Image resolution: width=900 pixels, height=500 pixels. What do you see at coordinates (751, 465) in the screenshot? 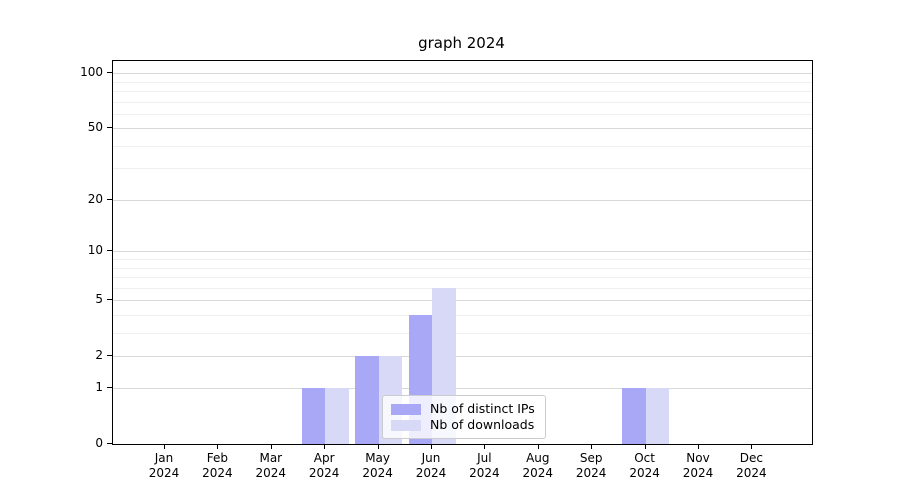
I see `x-axis-tick-label: Dec 2024` at bounding box center [751, 465].